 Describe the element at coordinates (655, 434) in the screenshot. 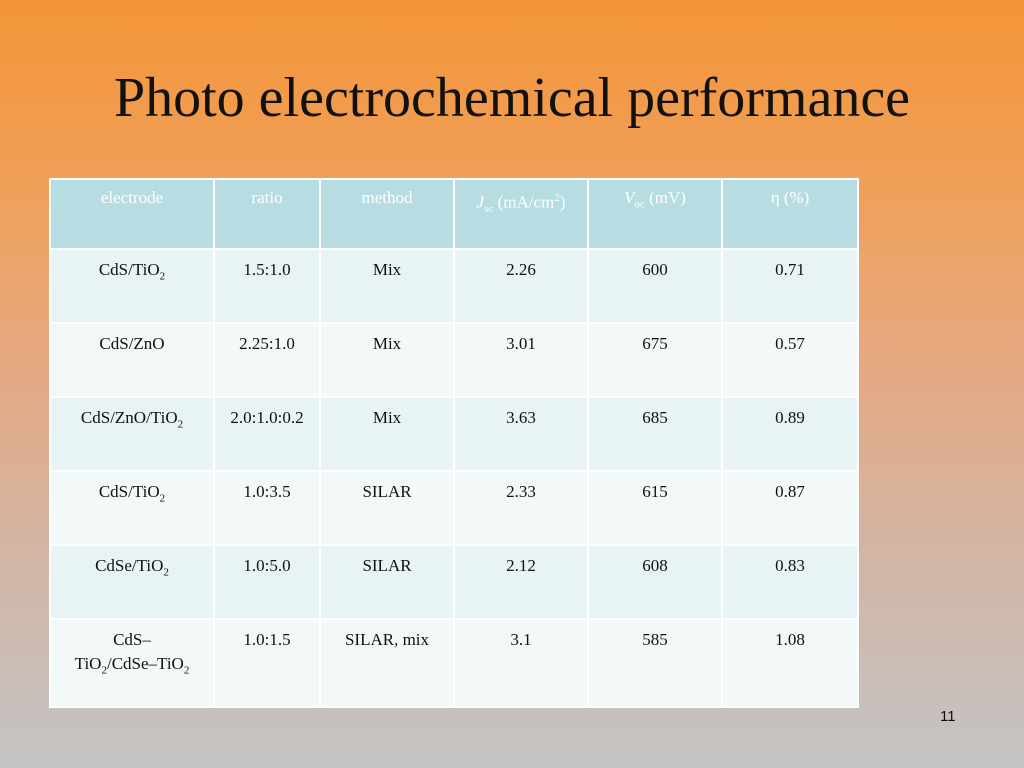

I see `cell-voc: 685` at that location.